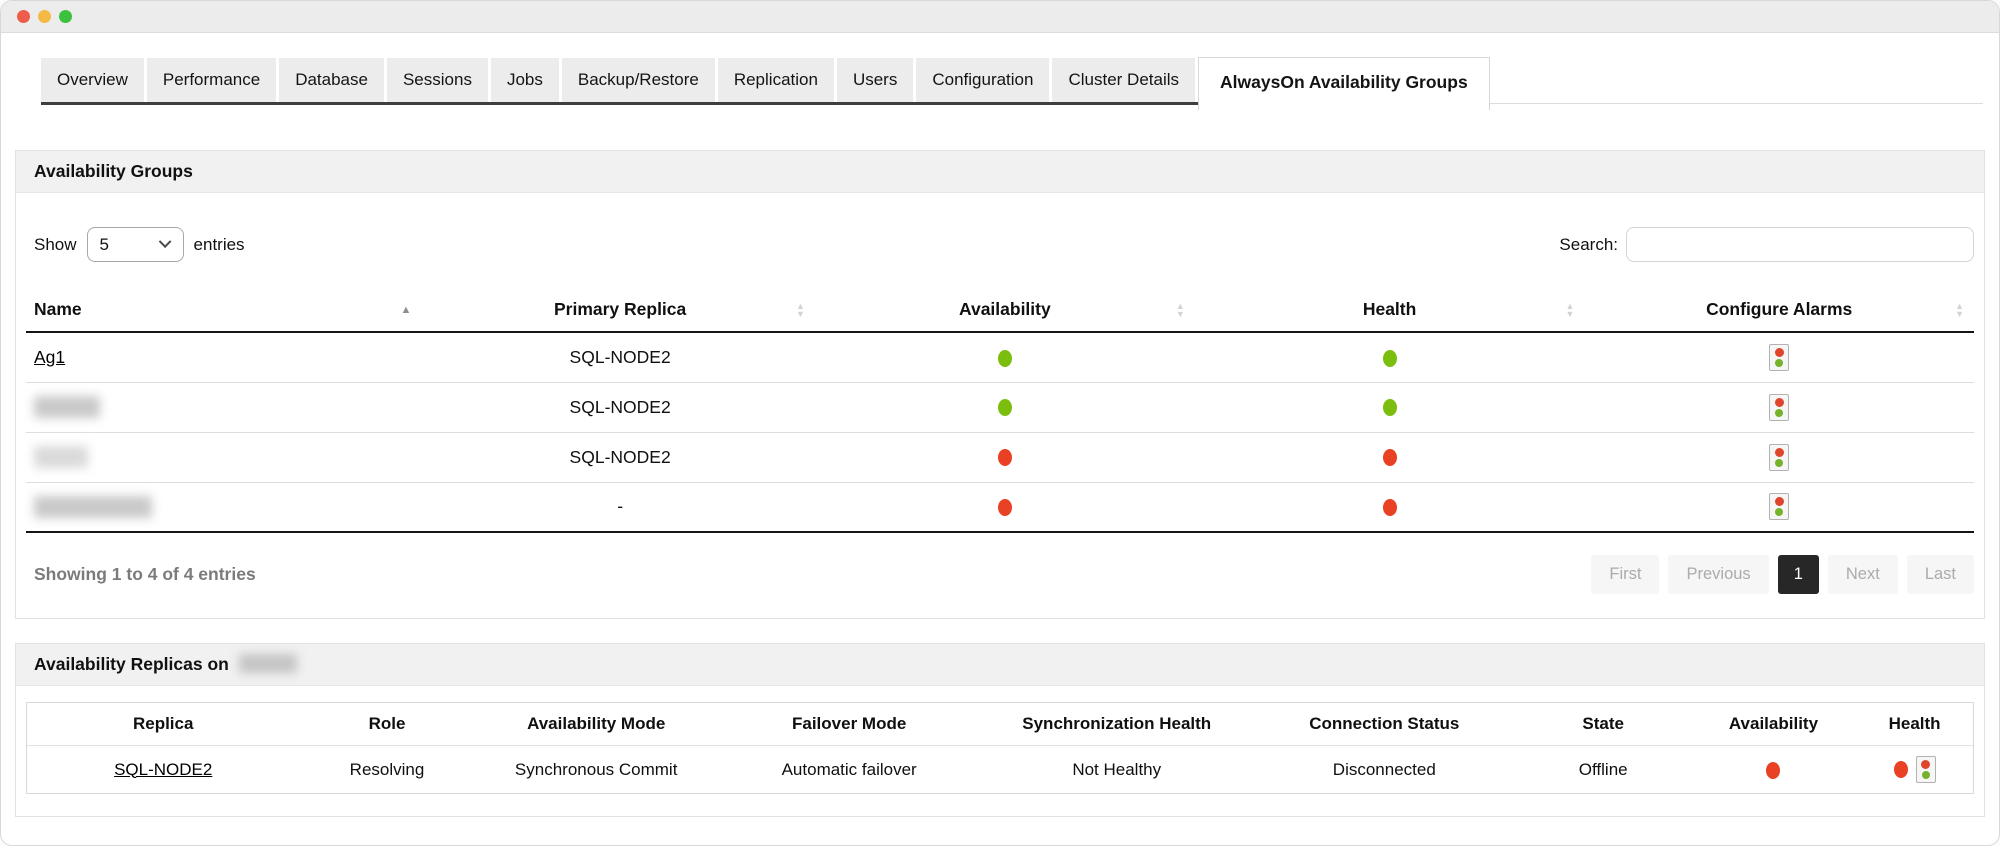 Image resolution: width=2000 pixels, height=846 pixels. Describe the element at coordinates (1000, 172) in the screenshot. I see `availability-groups-title: Availability Groups` at that location.